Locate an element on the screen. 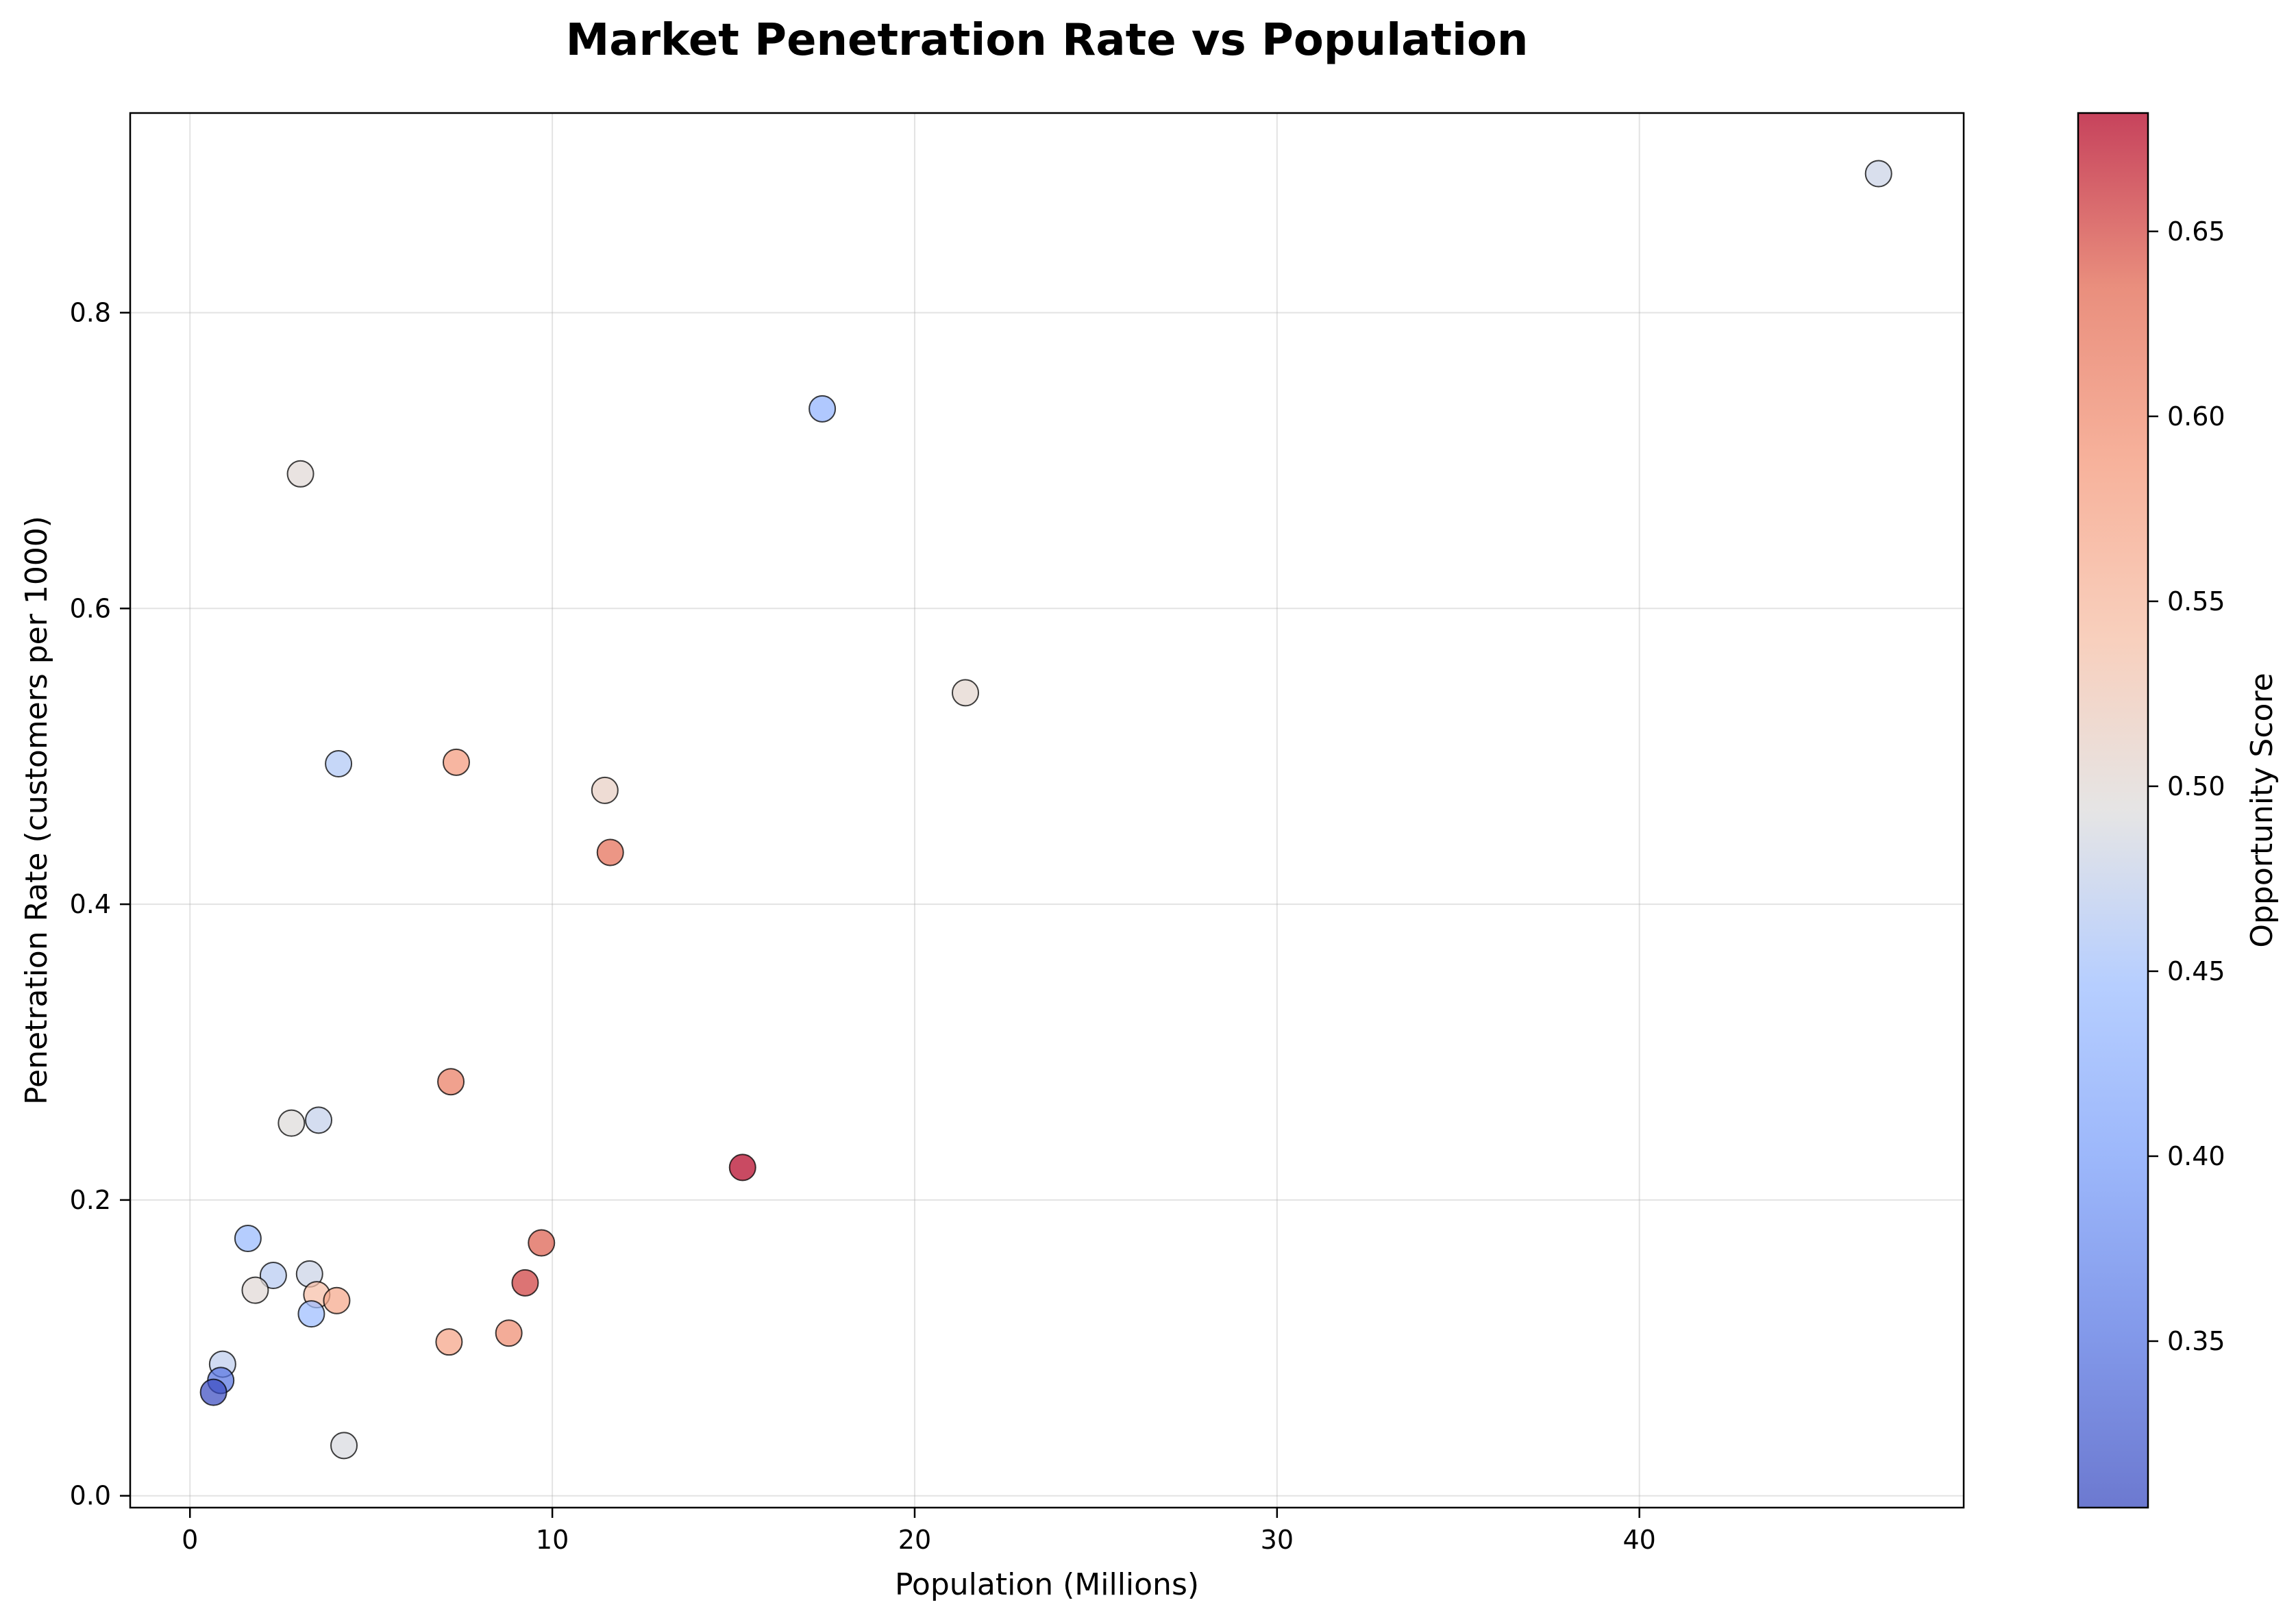 The image size is (2296, 1622). colorbar-tick-label: 0.55 is located at coordinates (2196, 601).